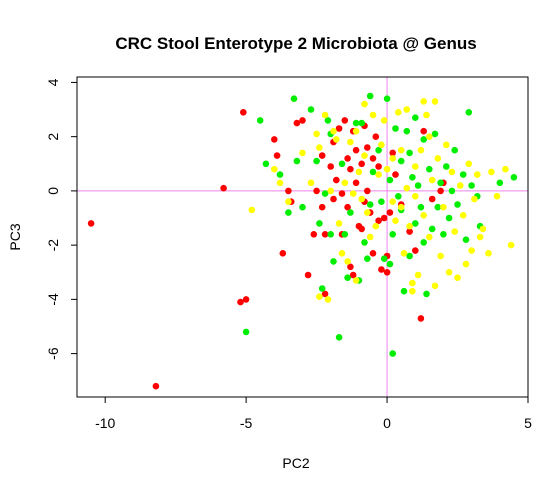 This screenshot has width=557, height=491. What do you see at coordinates (61, 219) in the screenshot?
I see `y-axis: -6 -4 -2 0 2 4` at bounding box center [61, 219].